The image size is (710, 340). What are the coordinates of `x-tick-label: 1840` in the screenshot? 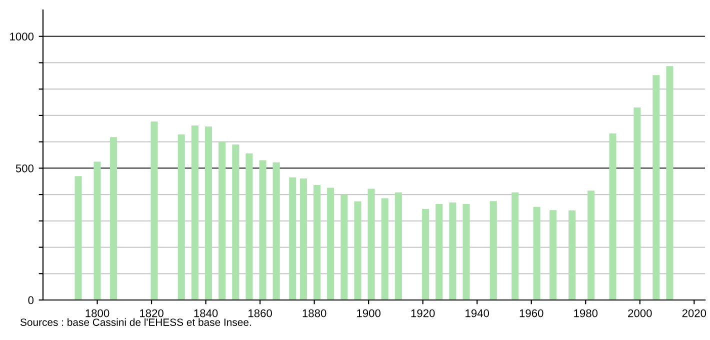 It's located at (206, 313).